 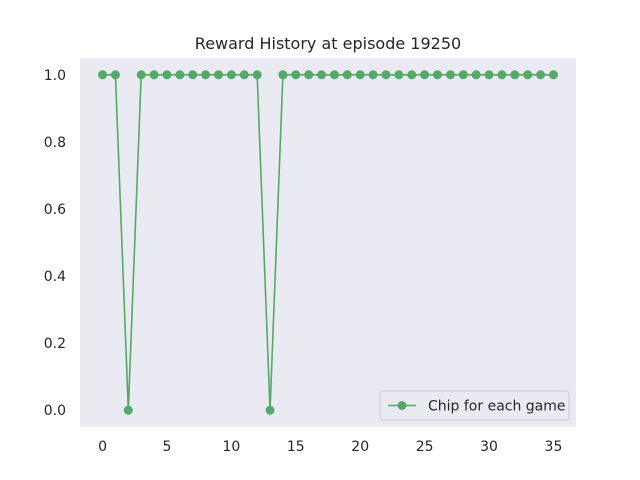 What do you see at coordinates (55, 277) in the screenshot?
I see `y-tick-label: 0.4` at bounding box center [55, 277].